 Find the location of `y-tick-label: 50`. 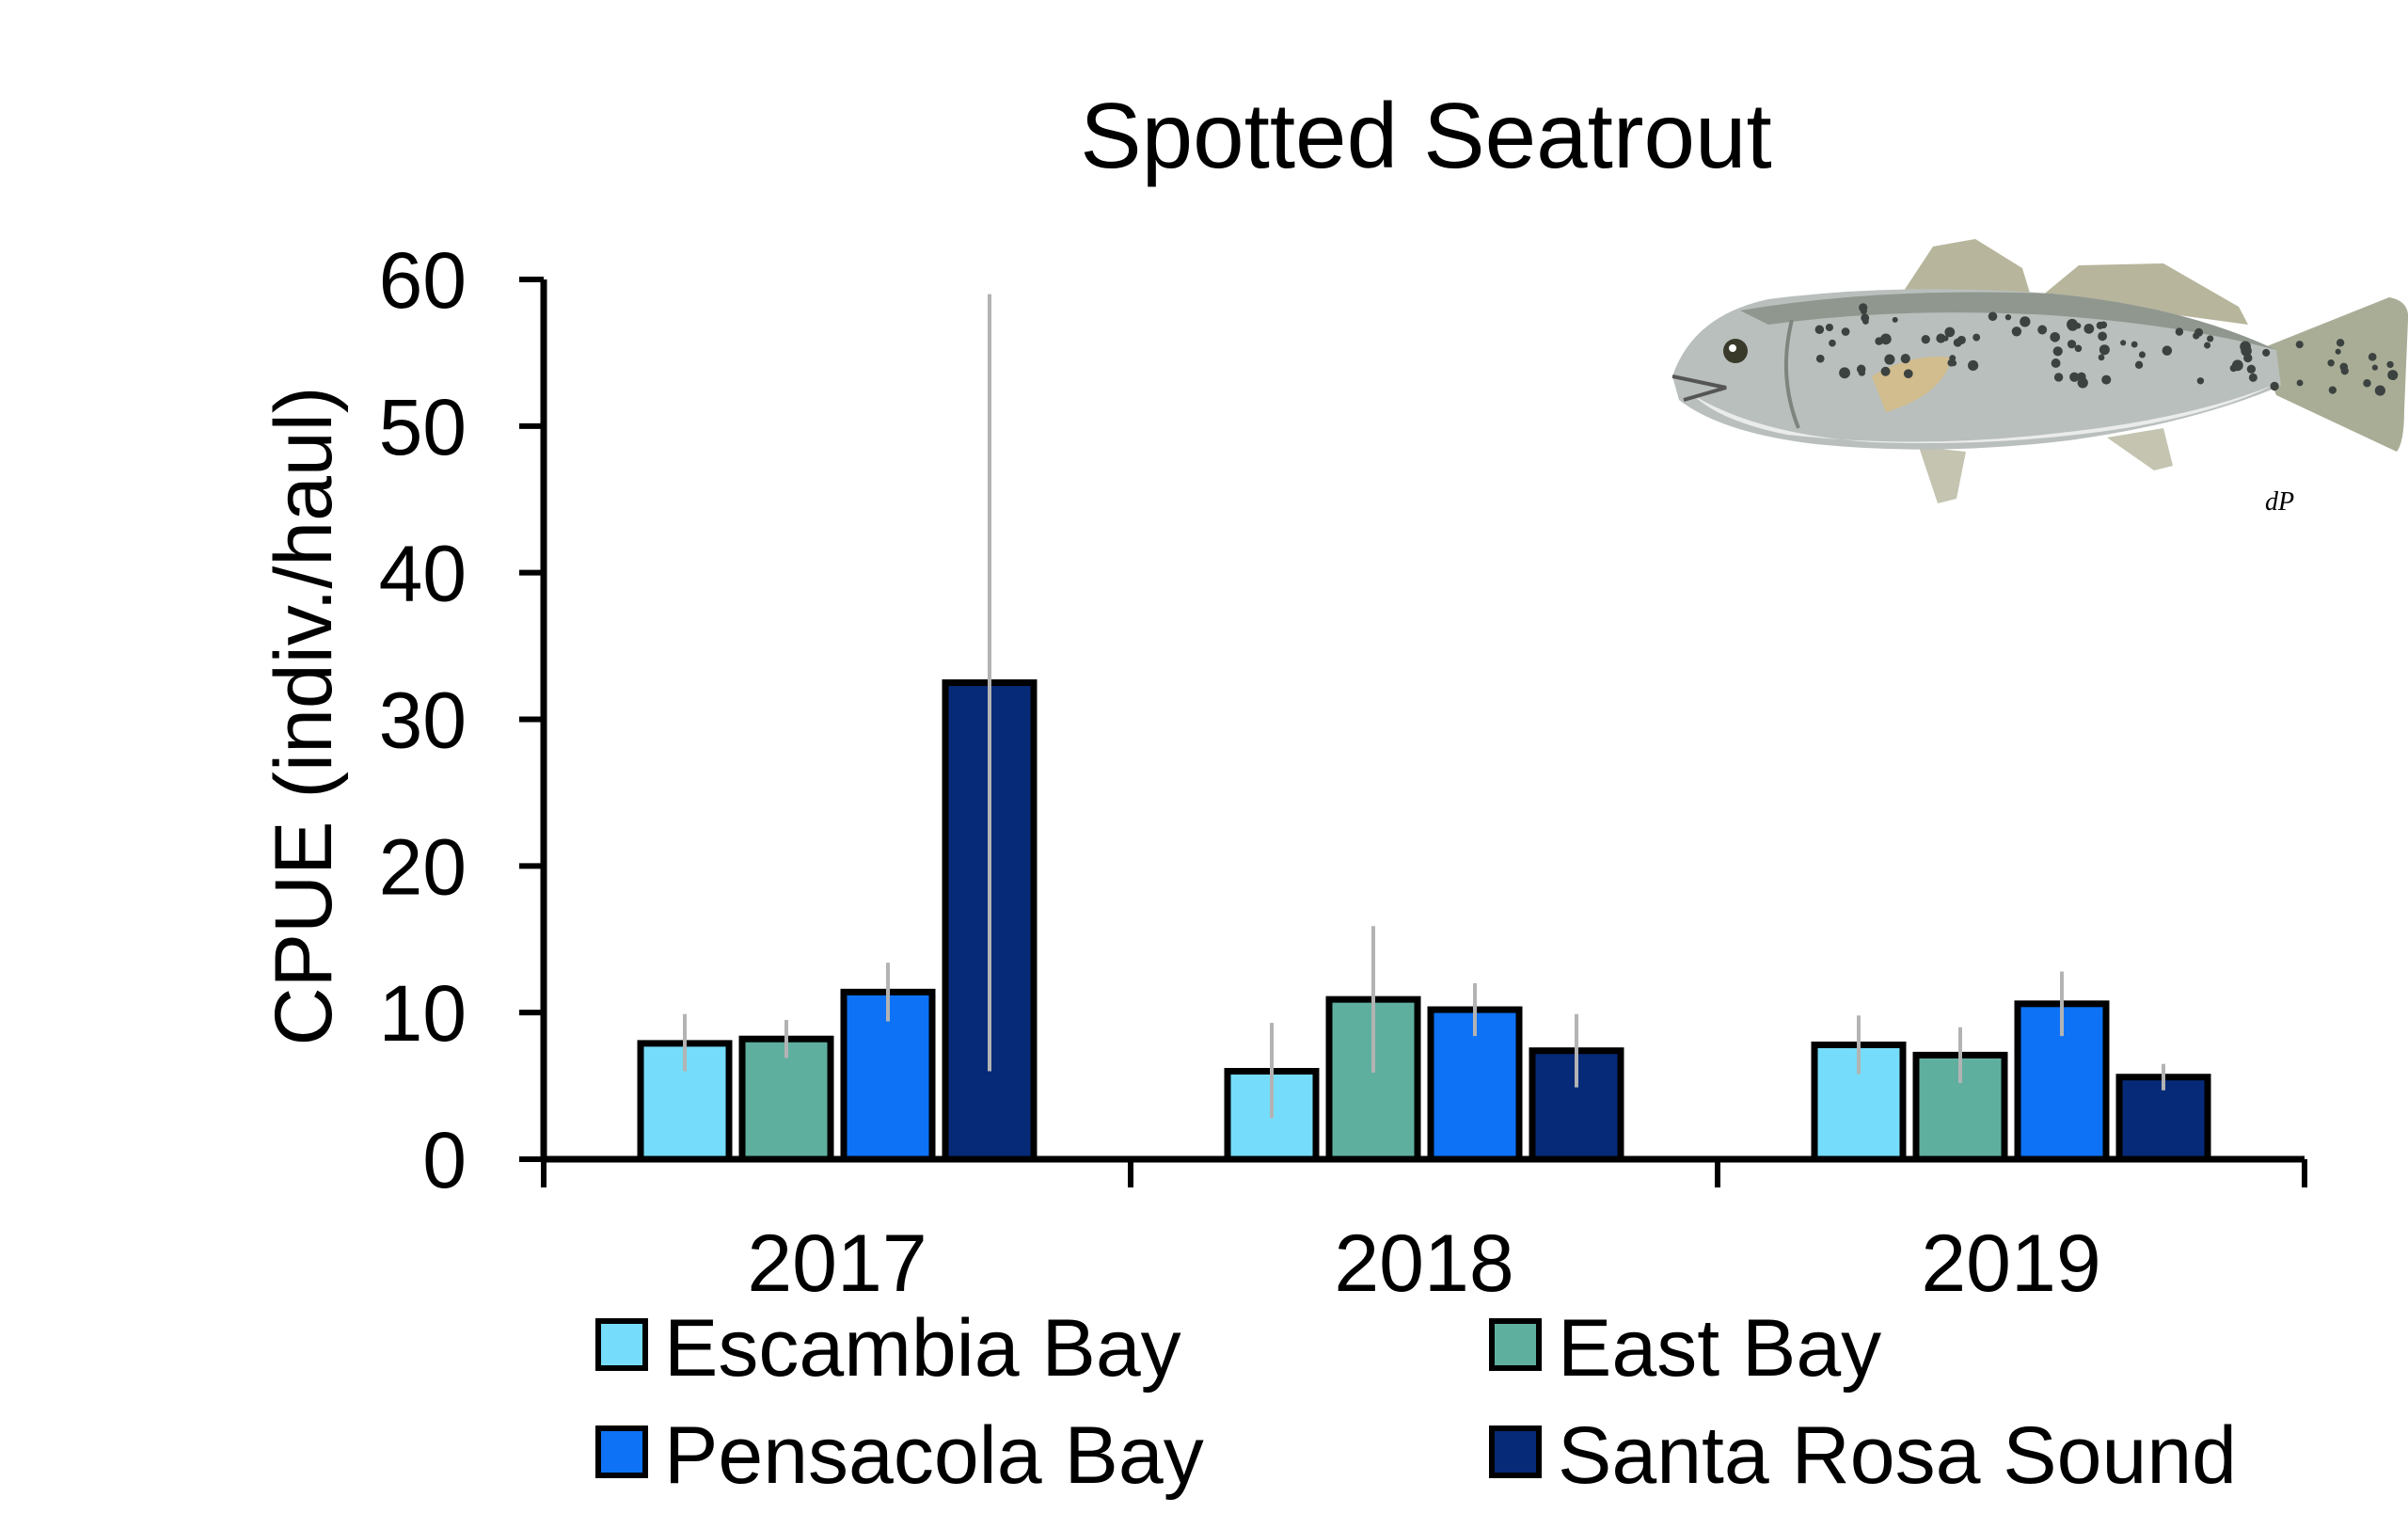

y-tick-label: 50 is located at coordinates (423, 427).